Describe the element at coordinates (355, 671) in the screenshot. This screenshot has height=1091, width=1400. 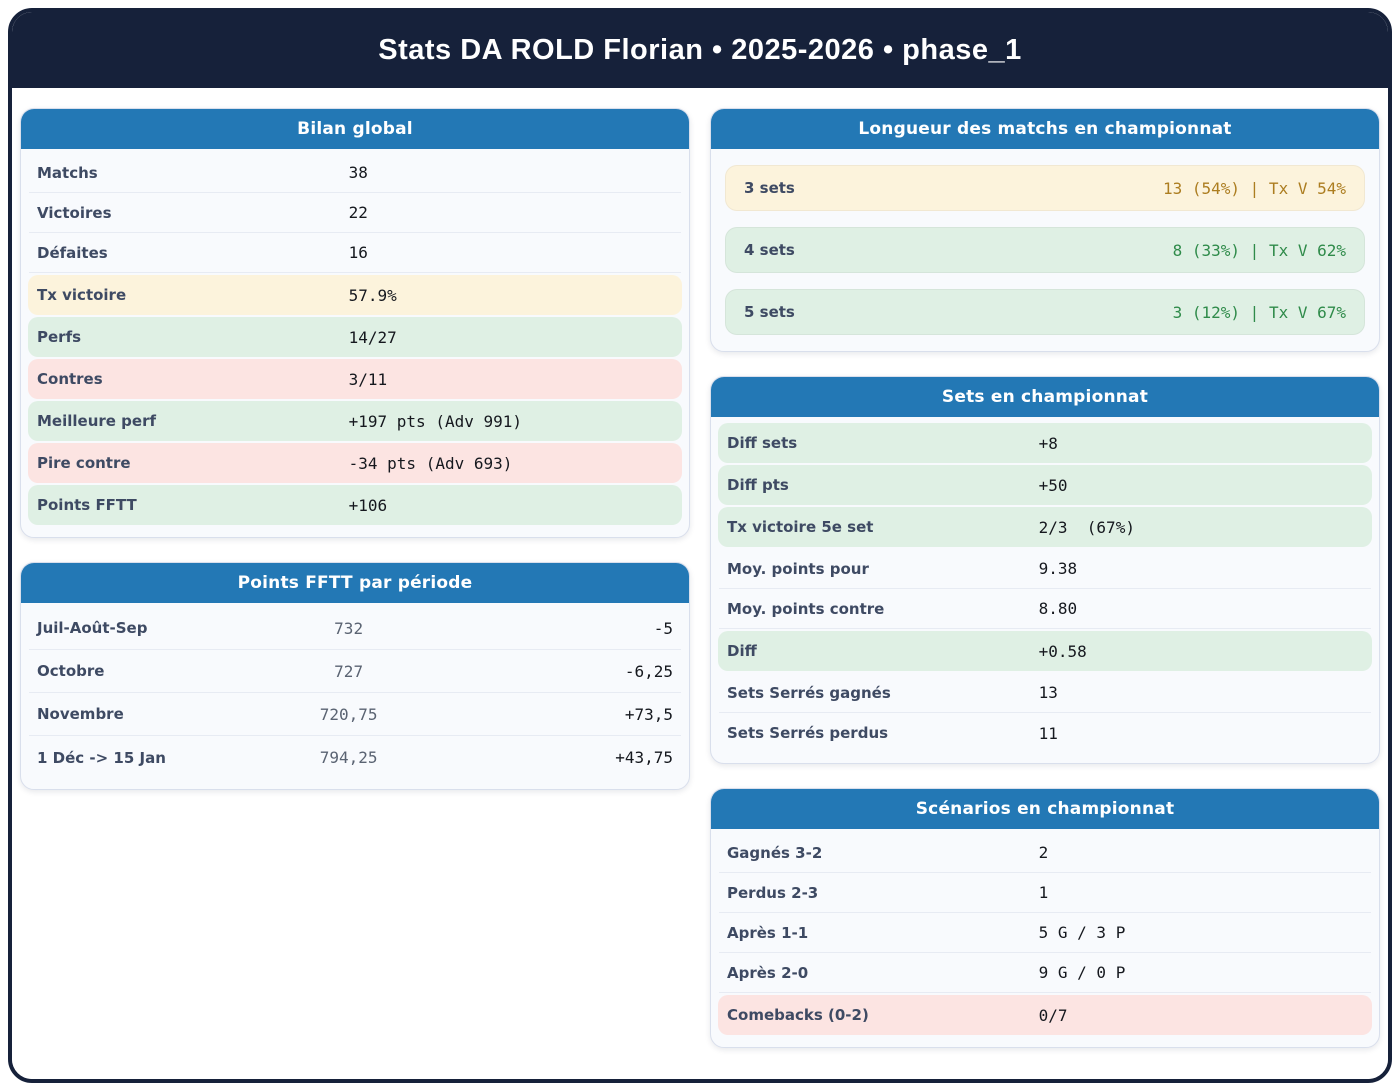
I see `periode-row-octobre: Octobre 727 -6,25` at that location.